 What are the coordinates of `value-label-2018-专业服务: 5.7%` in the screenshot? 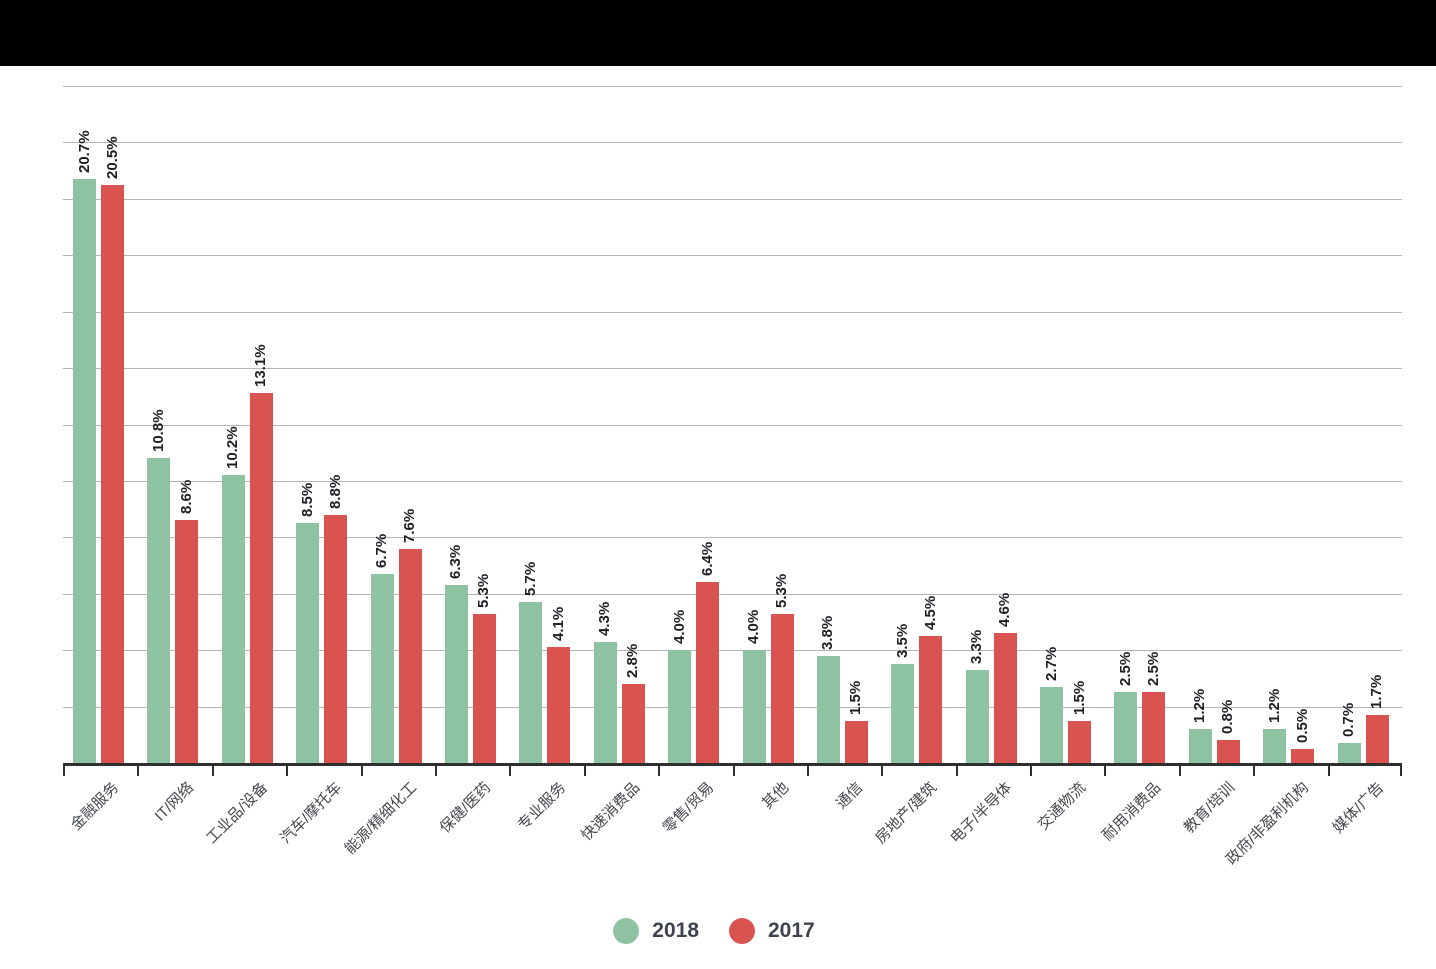 It's located at (530, 579).